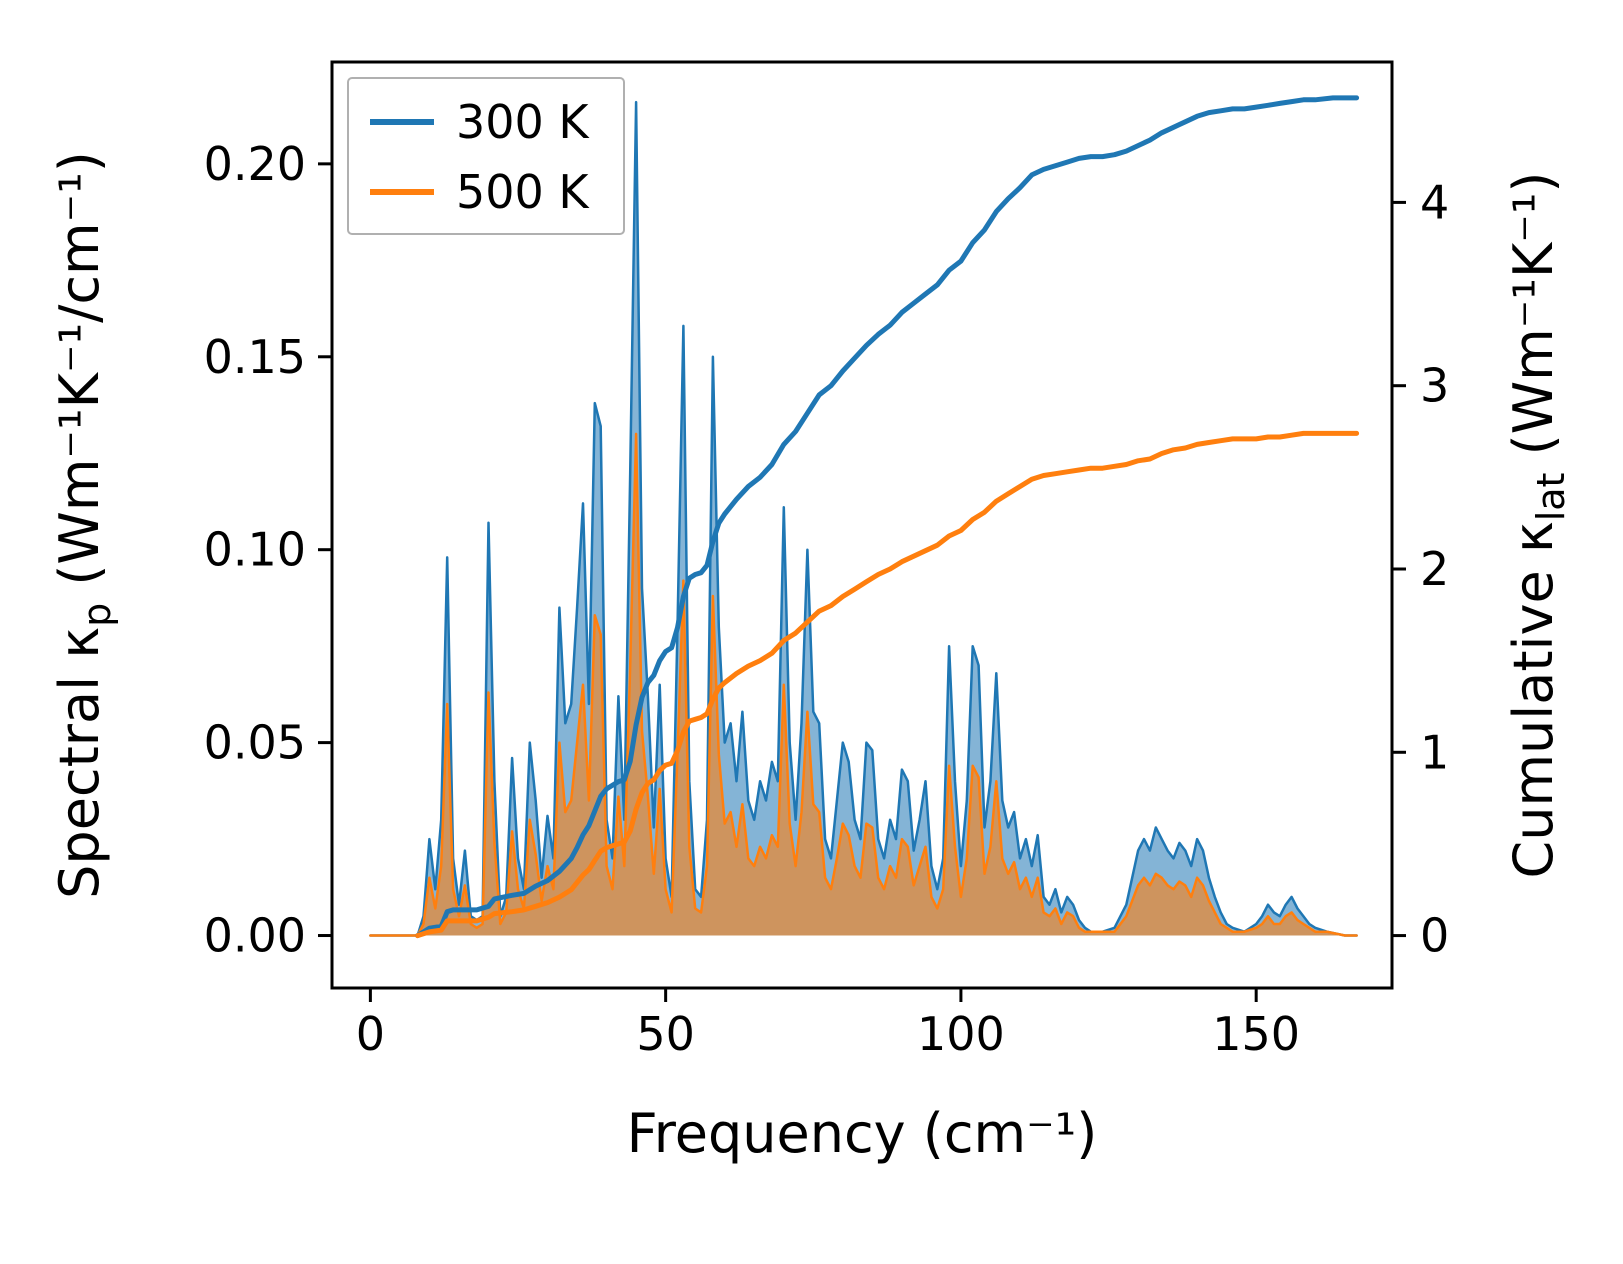 Image resolution: width=1623 pixels, height=1264 pixels. I want to click on y-right-tick-label: 2, so click(1434, 569).